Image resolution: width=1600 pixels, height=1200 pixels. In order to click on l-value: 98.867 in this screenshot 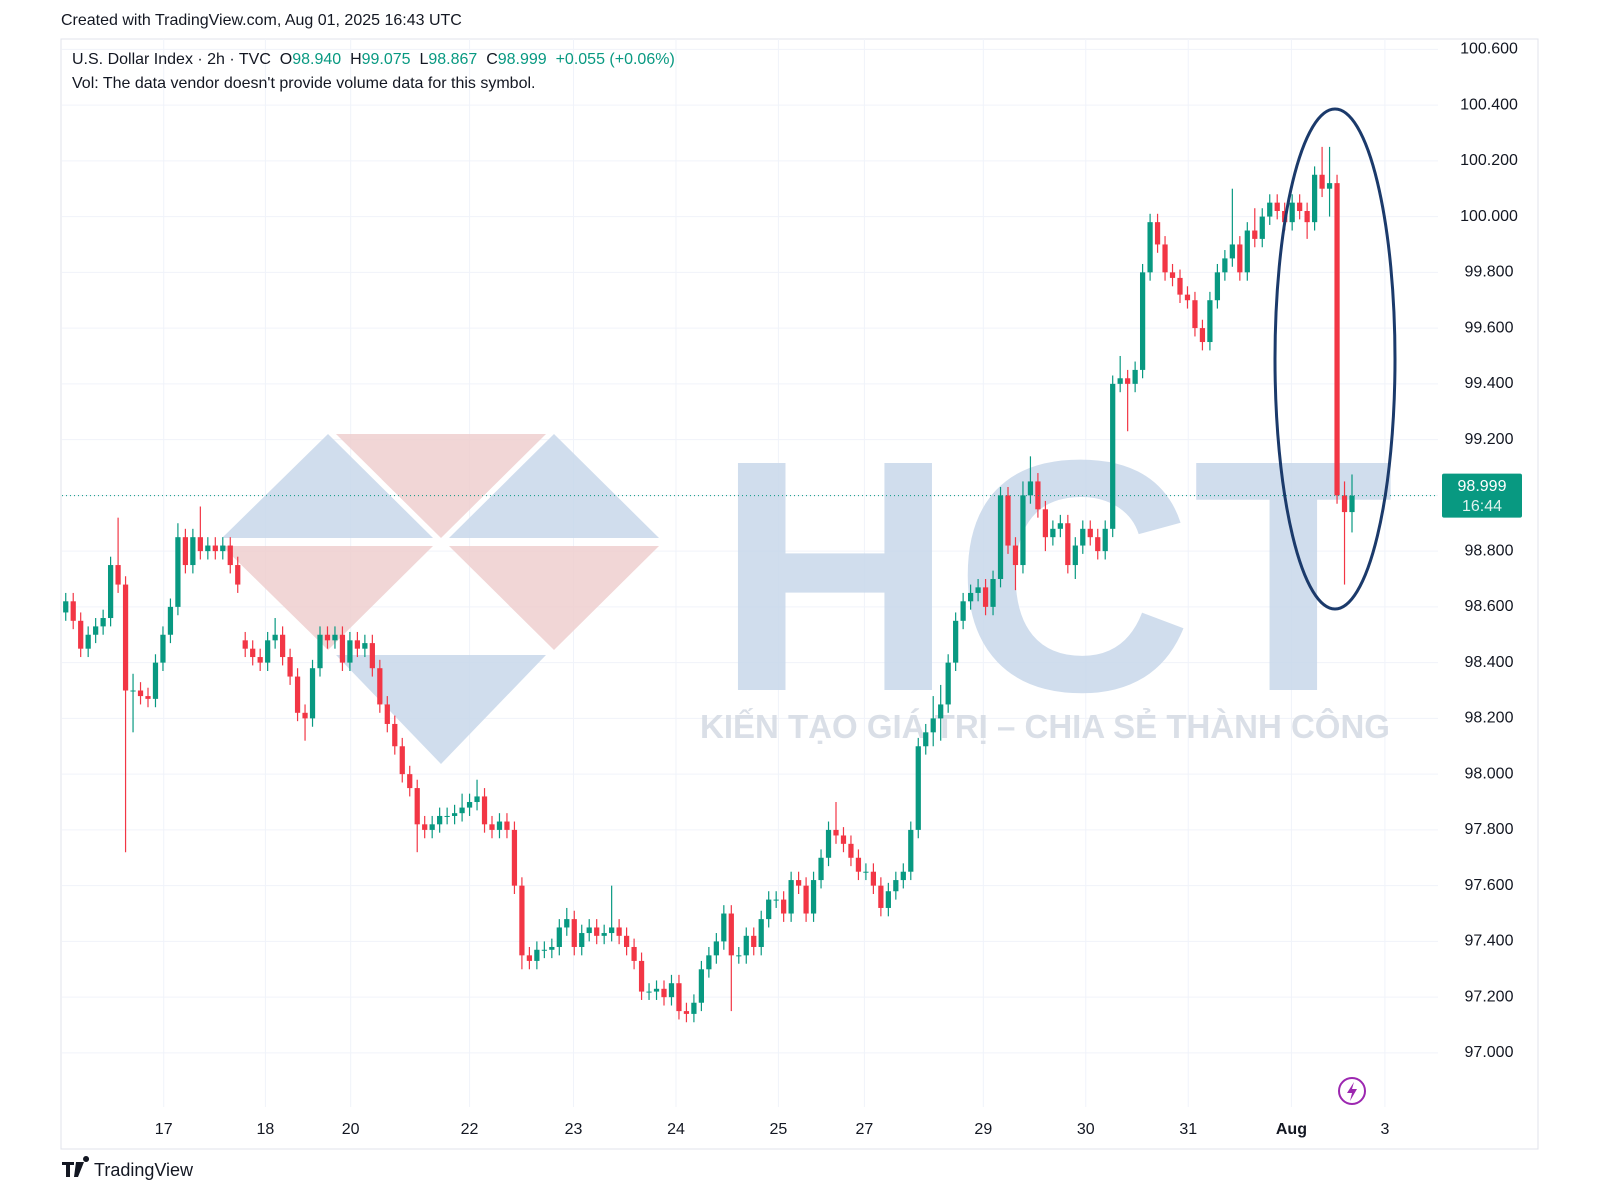, I will do `click(453, 59)`.